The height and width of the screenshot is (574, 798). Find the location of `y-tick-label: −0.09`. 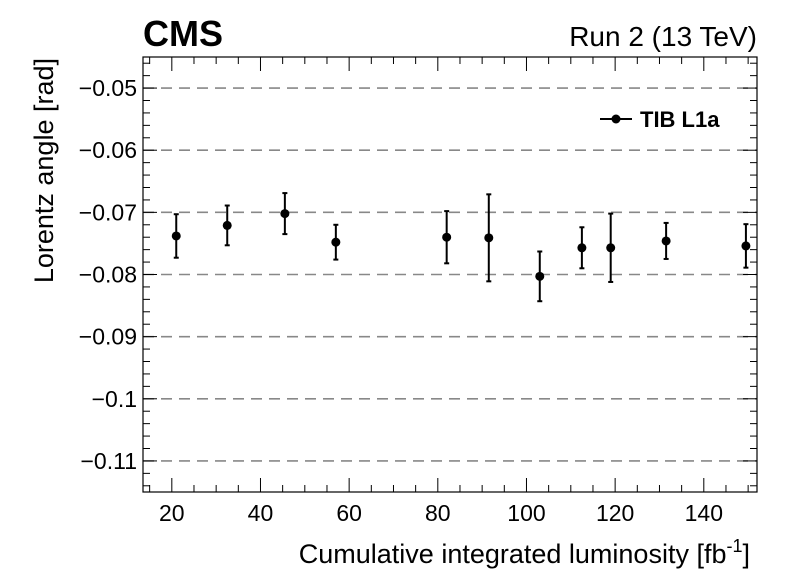

y-tick-label: −0.09 is located at coordinates (108, 337).